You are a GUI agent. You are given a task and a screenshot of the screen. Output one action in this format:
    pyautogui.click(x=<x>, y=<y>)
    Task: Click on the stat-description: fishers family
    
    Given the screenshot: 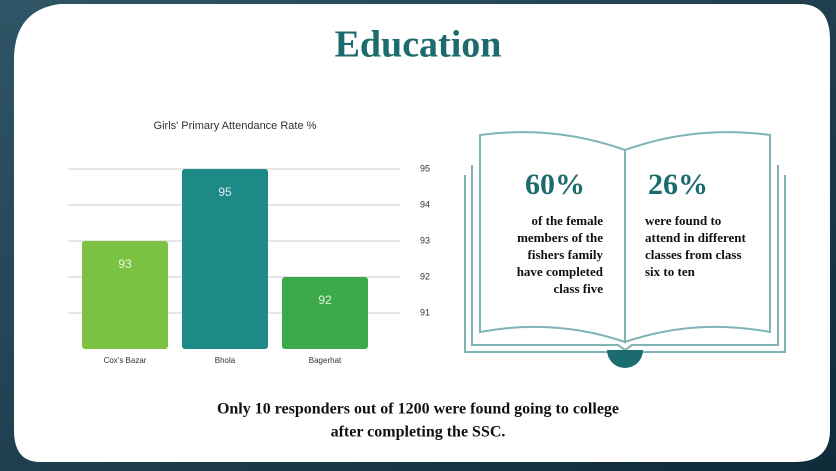 What is the action you would take?
    pyautogui.click(x=566, y=254)
    